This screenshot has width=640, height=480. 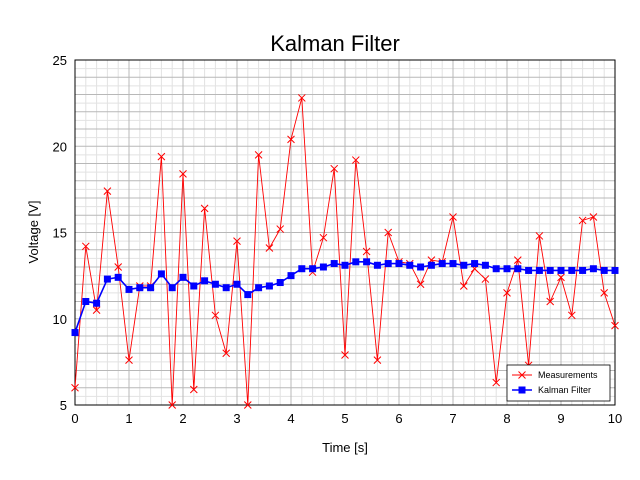 What do you see at coordinates (615, 418) in the screenshot?
I see `x-tick-label: 10` at bounding box center [615, 418].